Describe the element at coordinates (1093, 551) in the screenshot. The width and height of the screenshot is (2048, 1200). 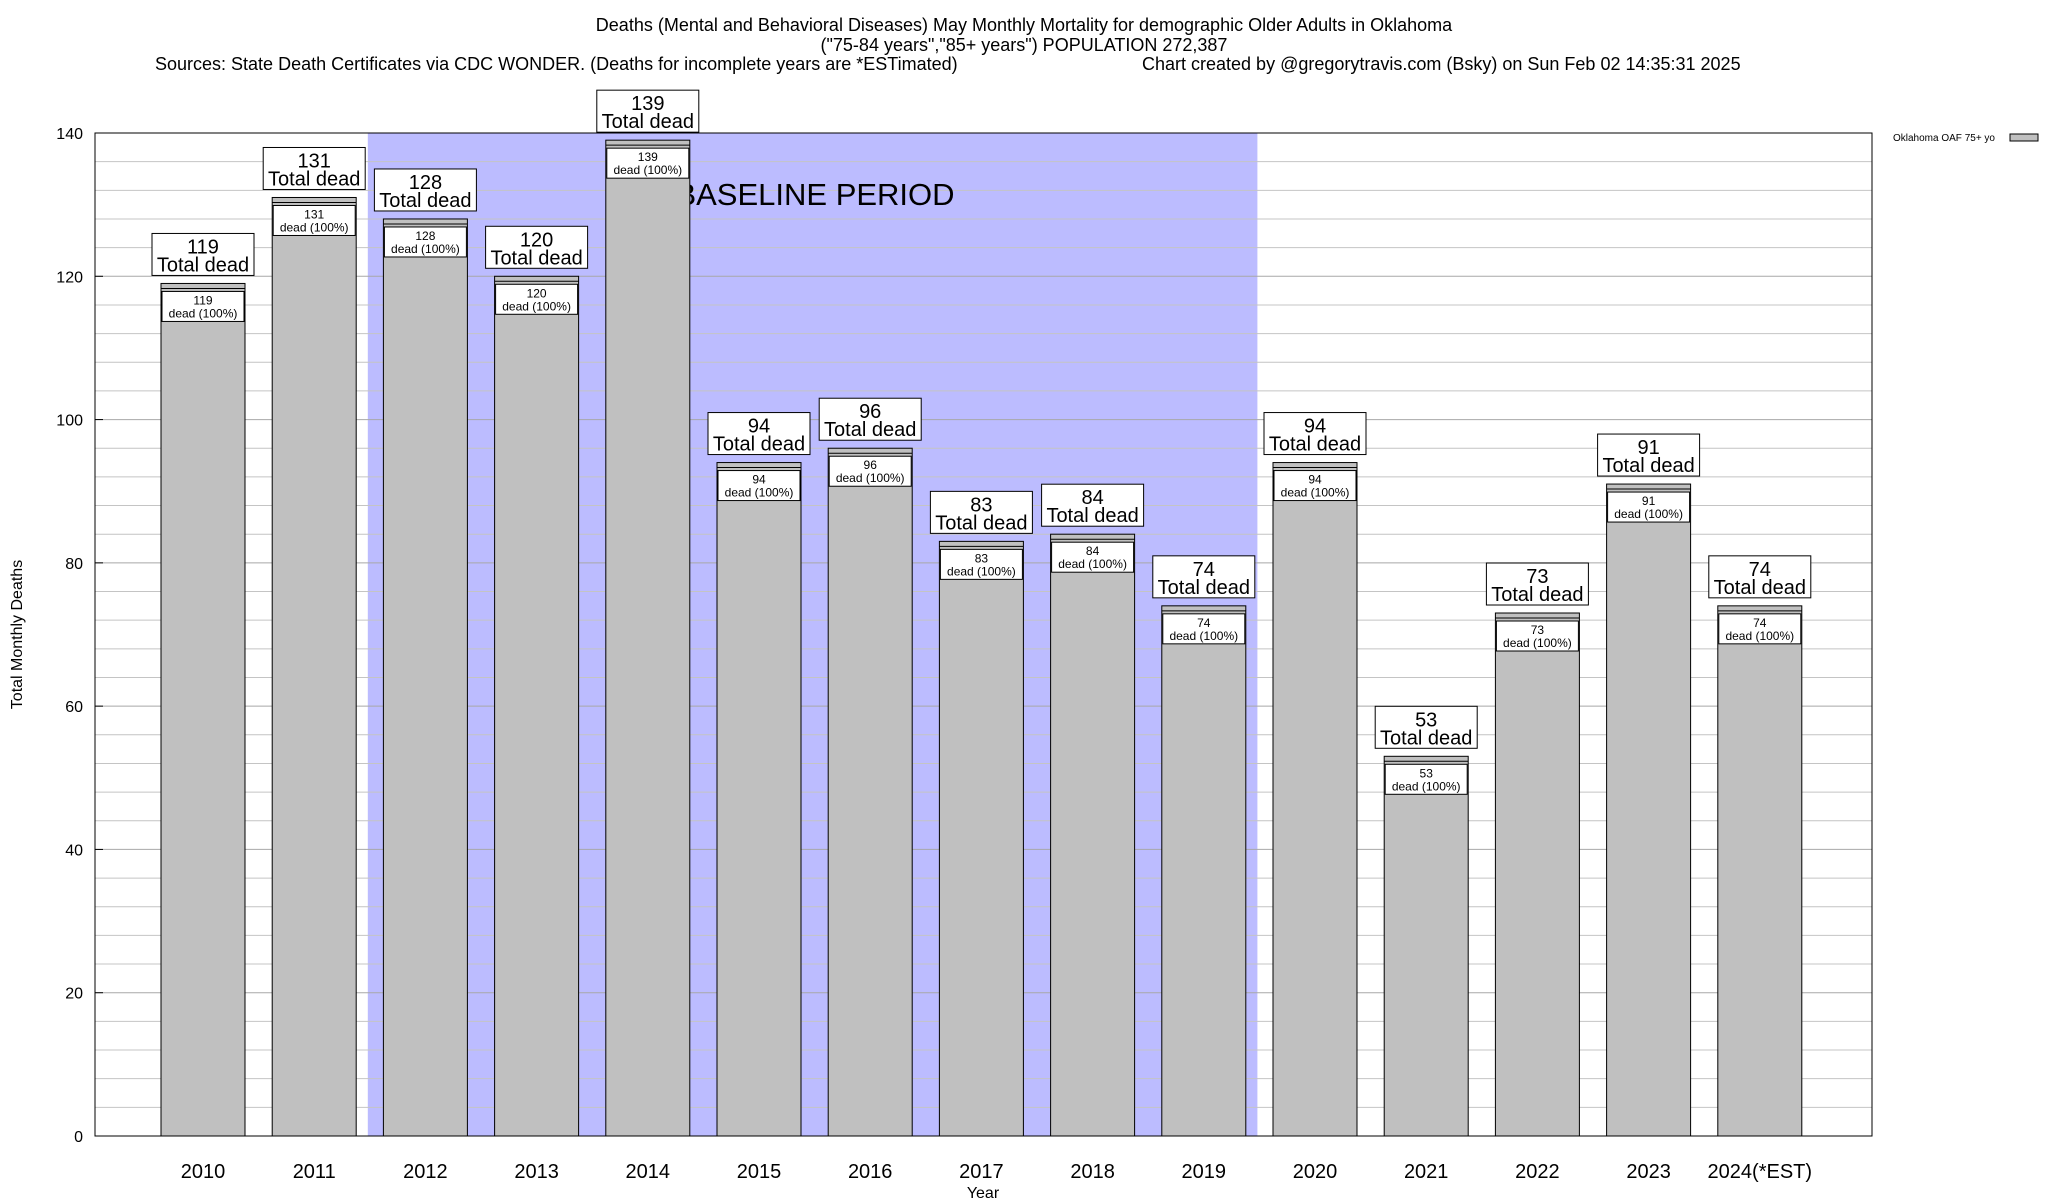
I see `inner-label-value: 84` at that location.